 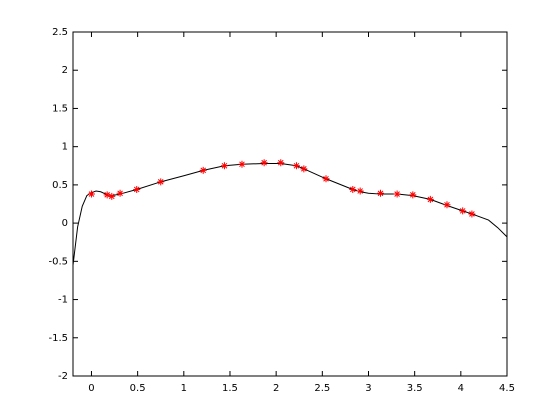 I want to click on x-tick-label: 3.5, so click(x=415, y=388).